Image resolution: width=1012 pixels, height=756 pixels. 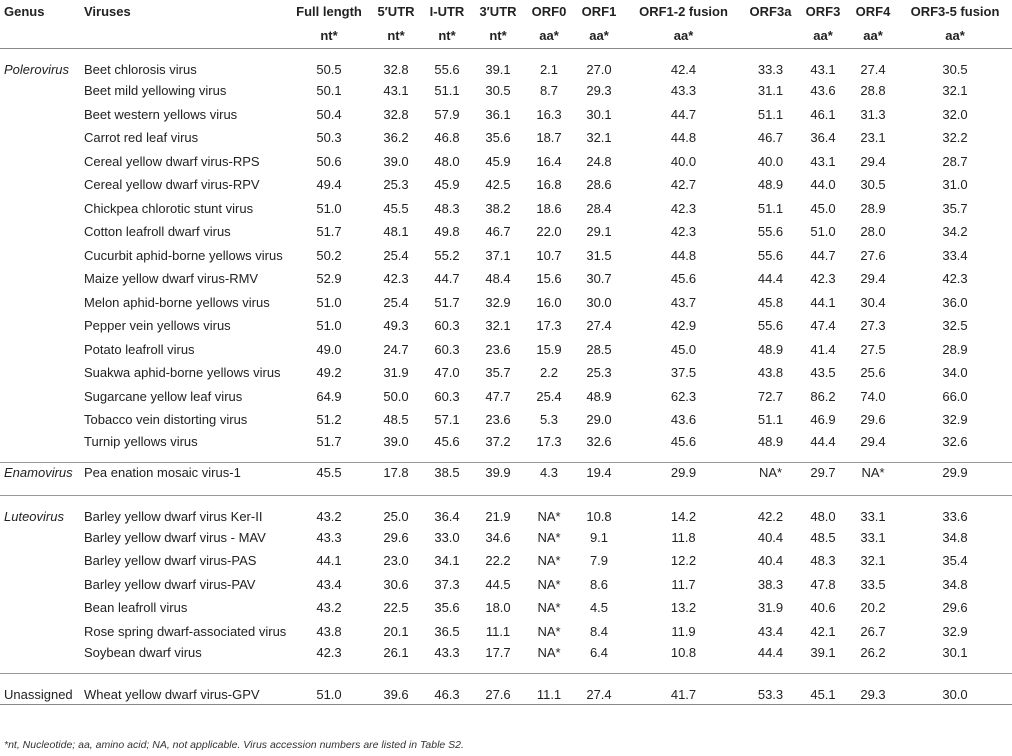 What do you see at coordinates (139, 349) in the screenshot?
I see `virus-name: Potato leafroll virus` at bounding box center [139, 349].